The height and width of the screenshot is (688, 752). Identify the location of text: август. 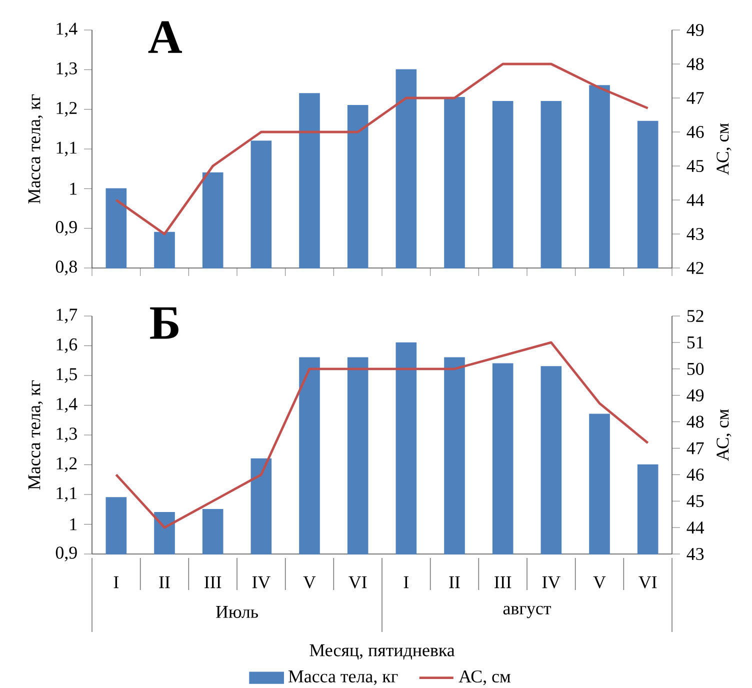
(527, 612).